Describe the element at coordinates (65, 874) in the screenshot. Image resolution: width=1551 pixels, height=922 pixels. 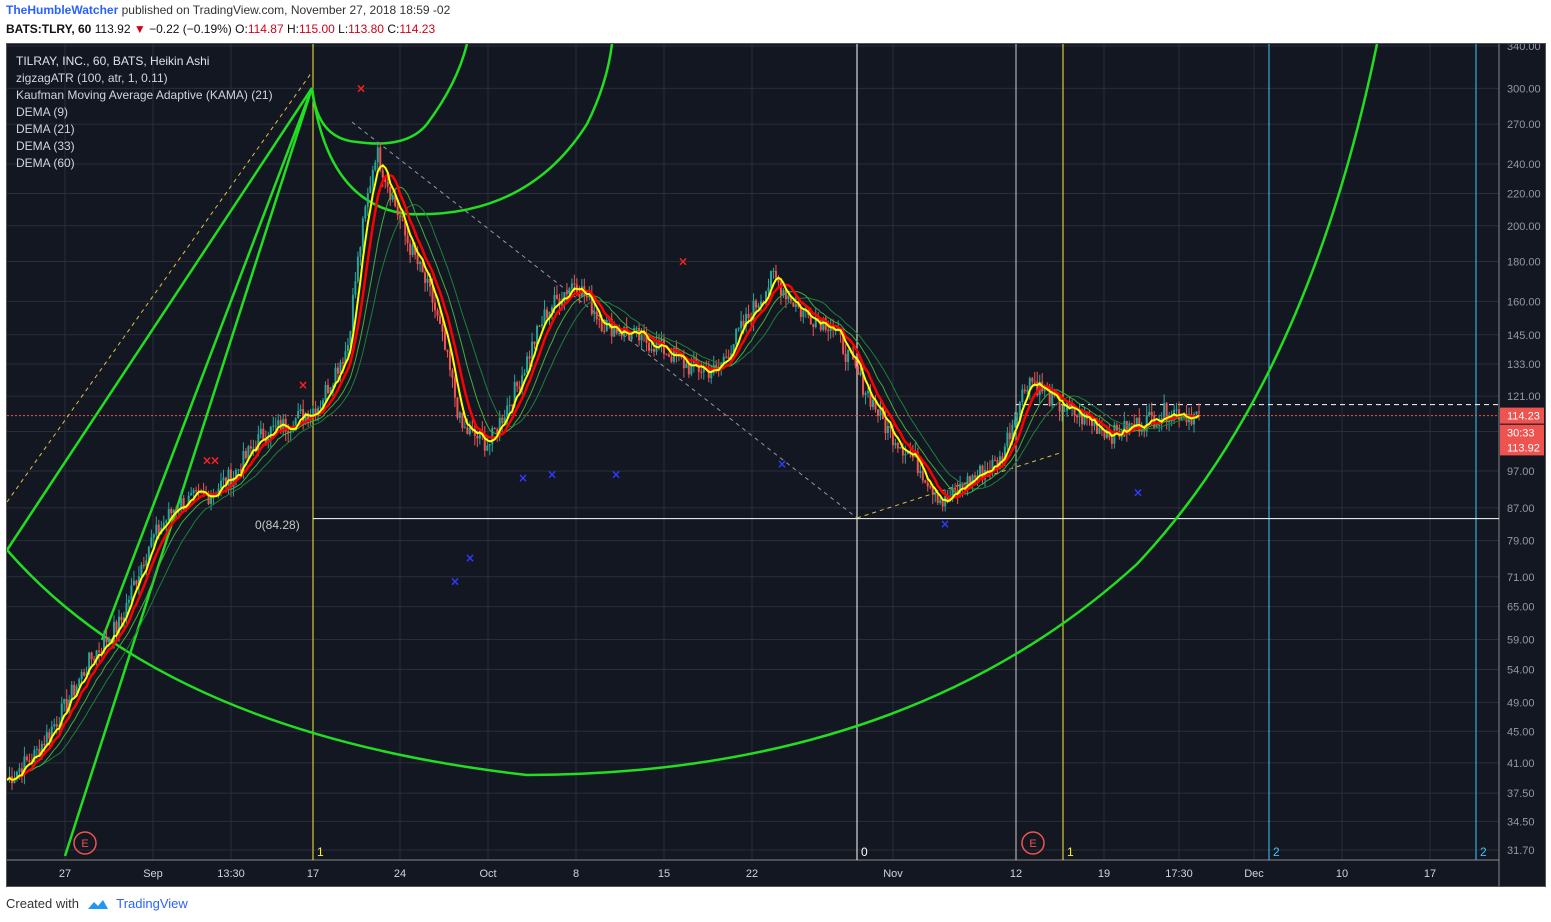
I see `x-tick-label: 27` at that location.